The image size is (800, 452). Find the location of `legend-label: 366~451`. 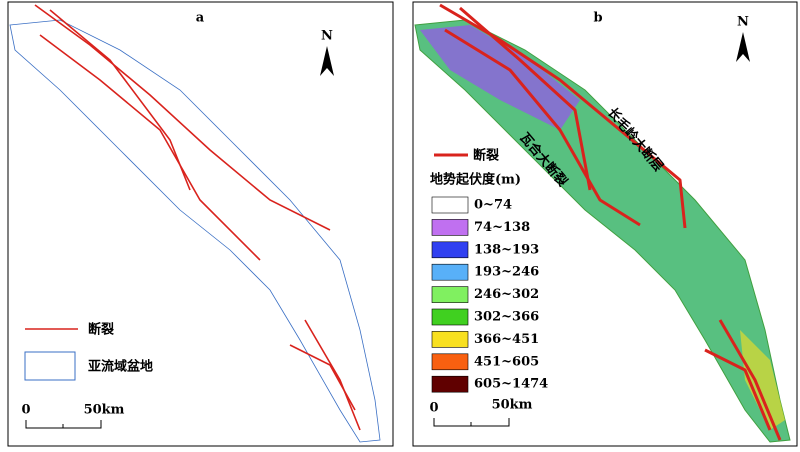

legend-label: 366~451 is located at coordinates (506, 339).